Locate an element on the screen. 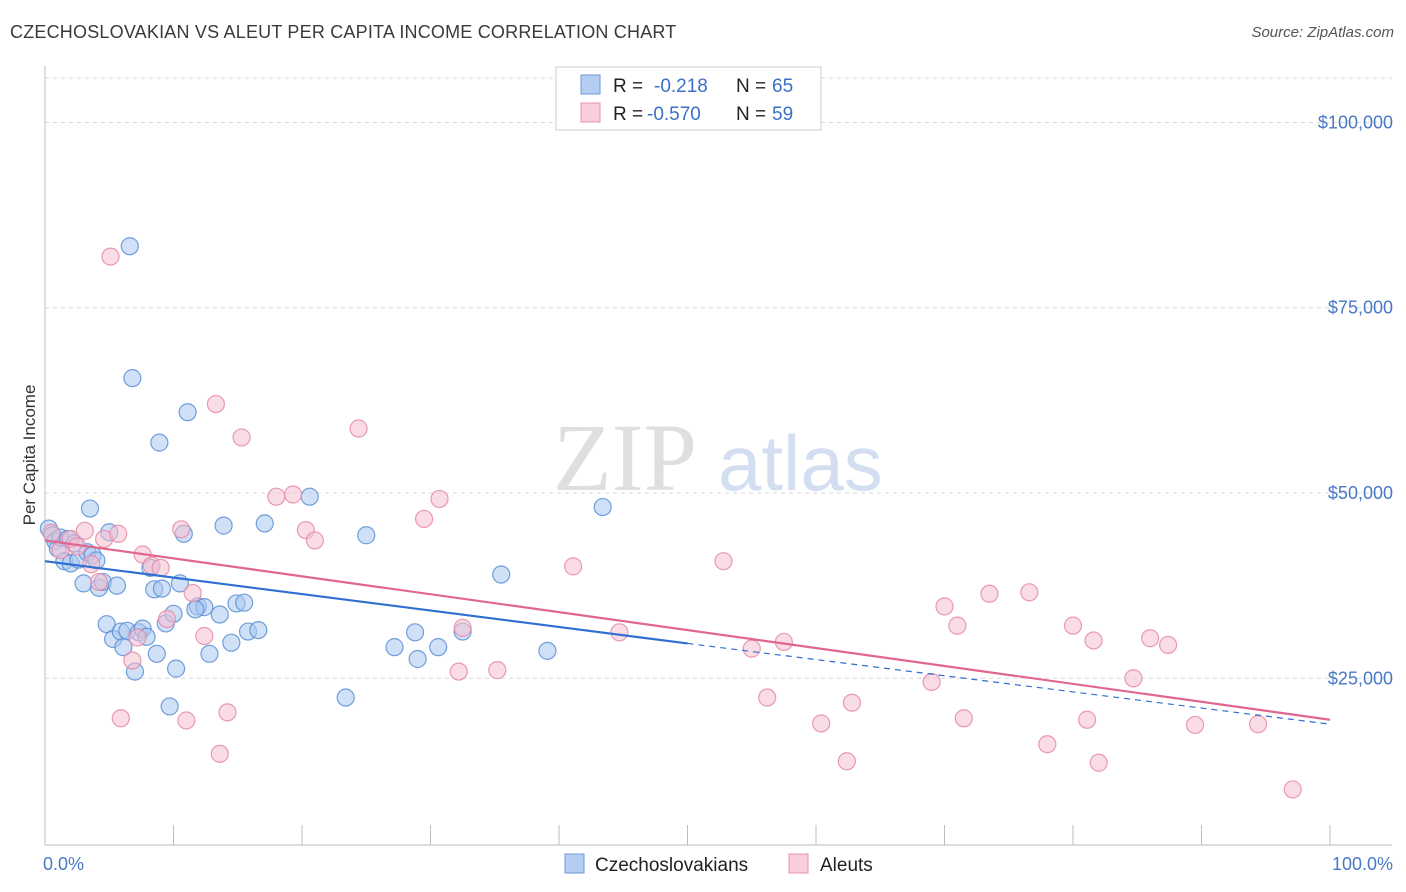 Image resolution: width=1406 pixels, height=892 pixels. x-tick-labels: 0.0% 100.0% is located at coordinates (718, 864).